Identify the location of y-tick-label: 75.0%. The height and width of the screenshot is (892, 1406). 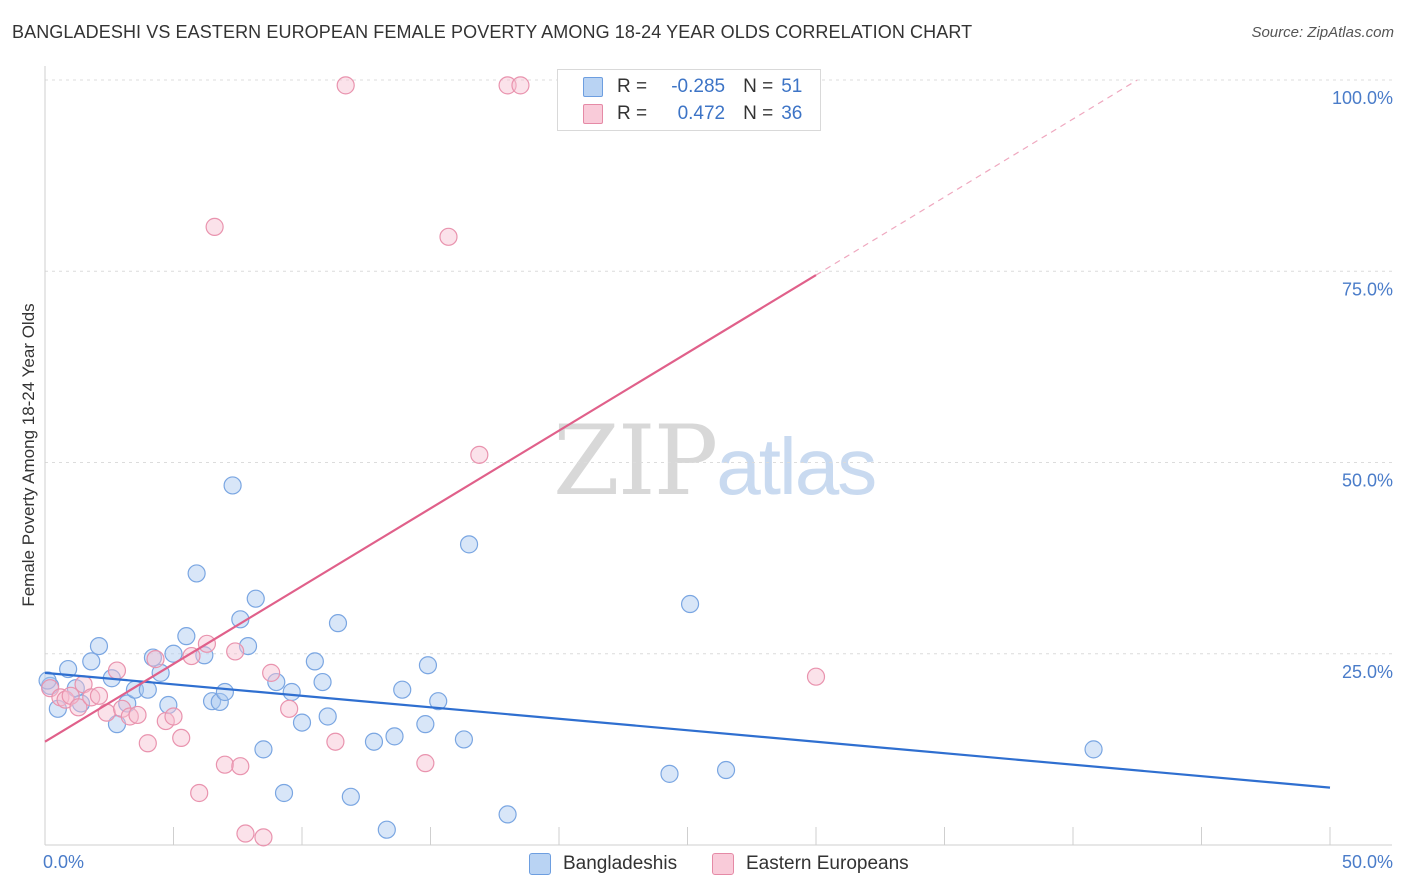
(1367, 289).